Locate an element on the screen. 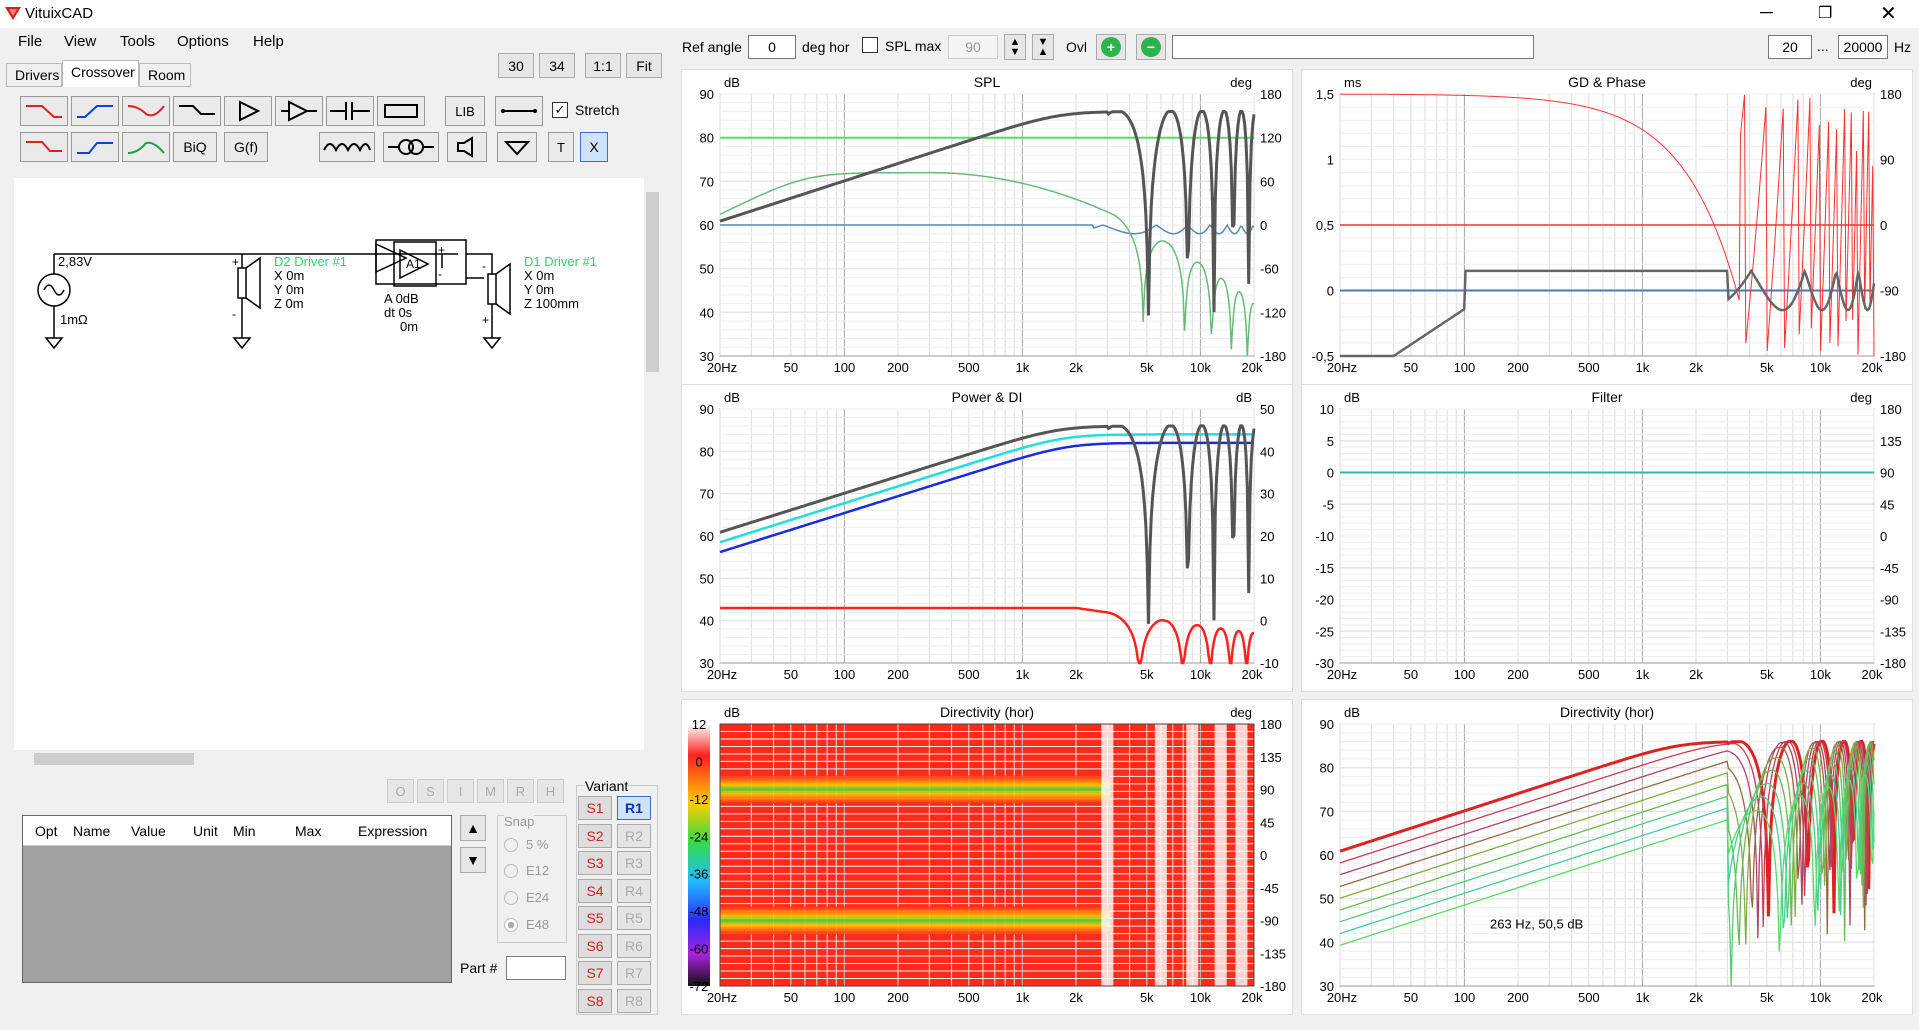 The width and height of the screenshot is (1919, 1030). variant-r6-button: R6 is located at coordinates (634, 945).